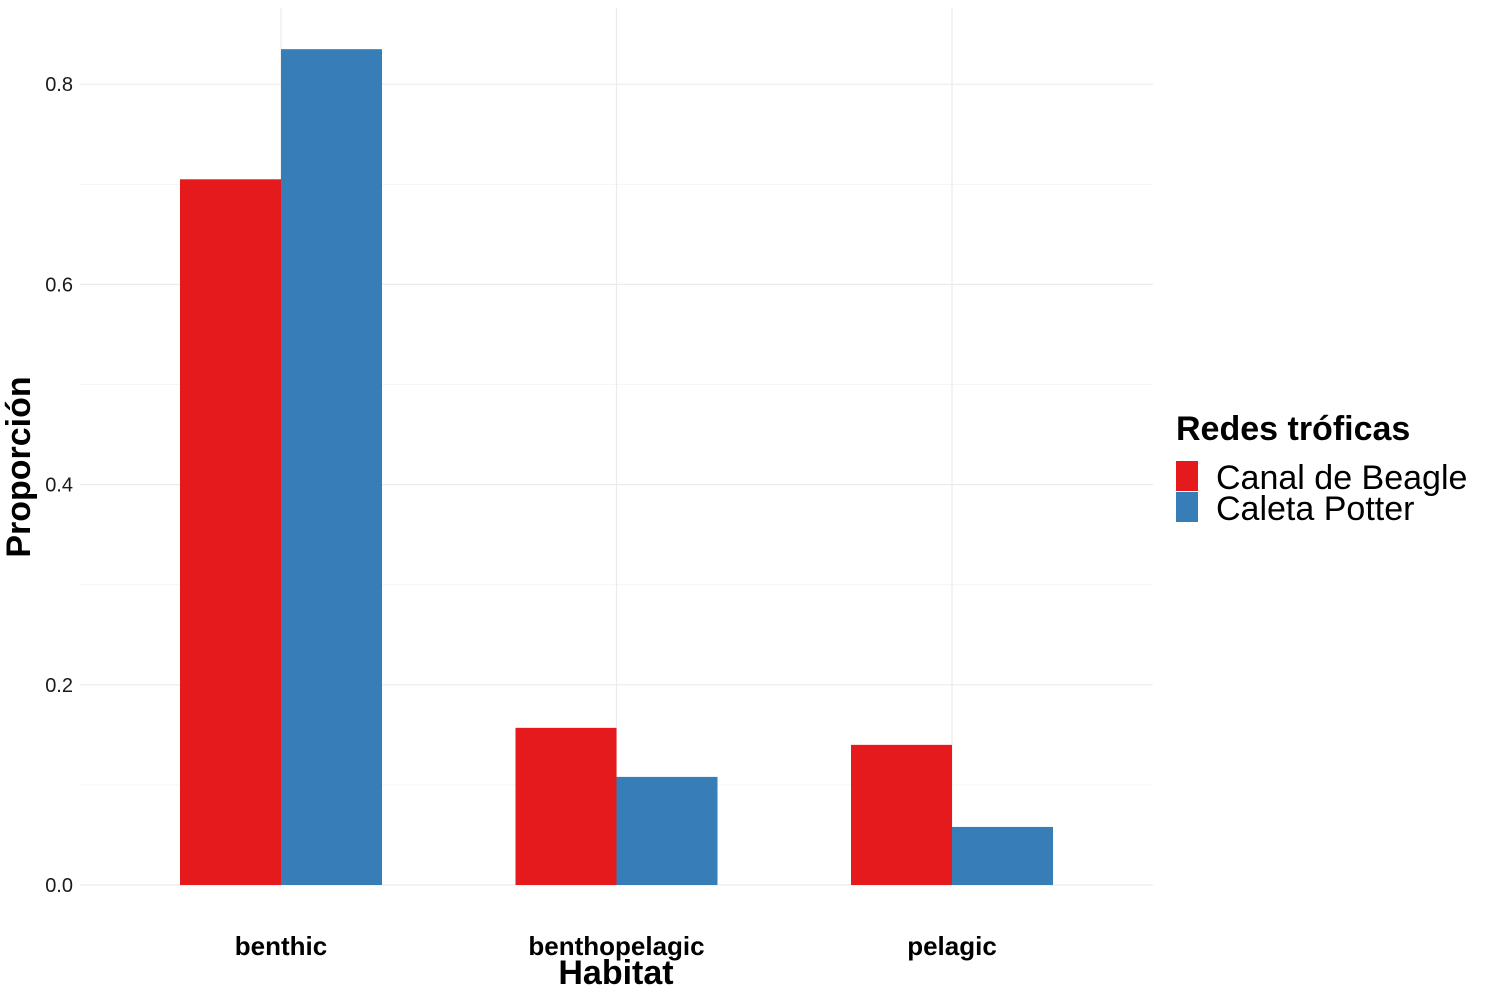 Image resolution: width=1500 pixels, height=1000 pixels. What do you see at coordinates (1293, 429) in the screenshot?
I see `legend-title: Redes tróficas` at bounding box center [1293, 429].